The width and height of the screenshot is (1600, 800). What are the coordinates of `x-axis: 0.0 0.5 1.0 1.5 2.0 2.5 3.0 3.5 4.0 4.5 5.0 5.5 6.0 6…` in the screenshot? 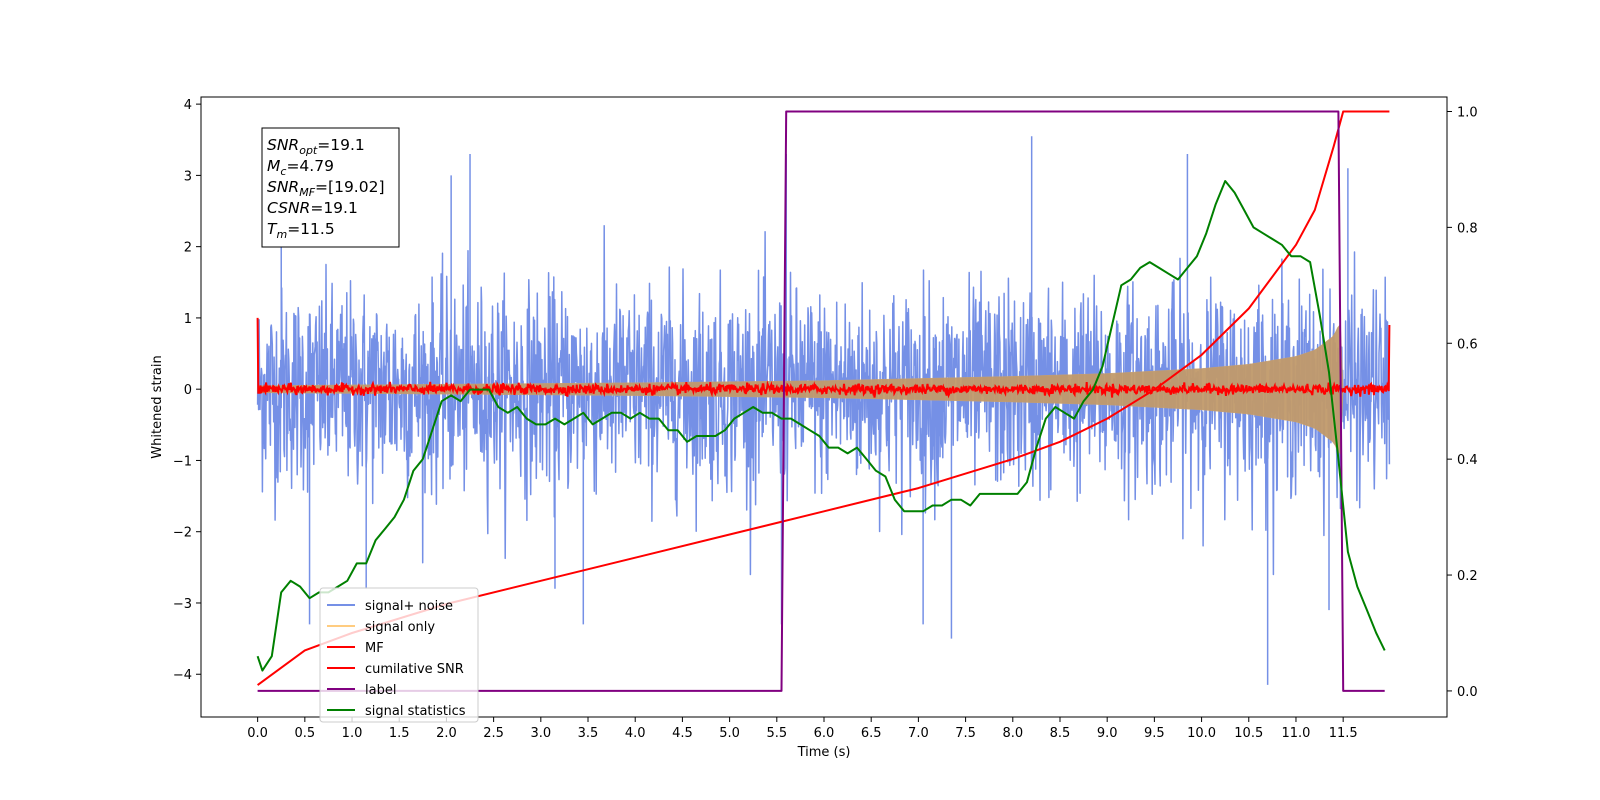 It's located at (802, 729).